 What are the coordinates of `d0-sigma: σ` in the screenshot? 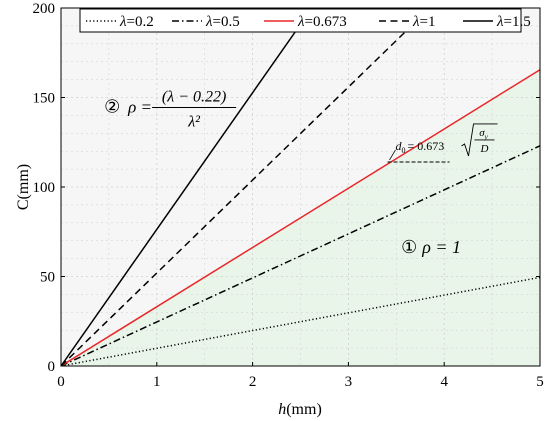 It's located at (482, 133).